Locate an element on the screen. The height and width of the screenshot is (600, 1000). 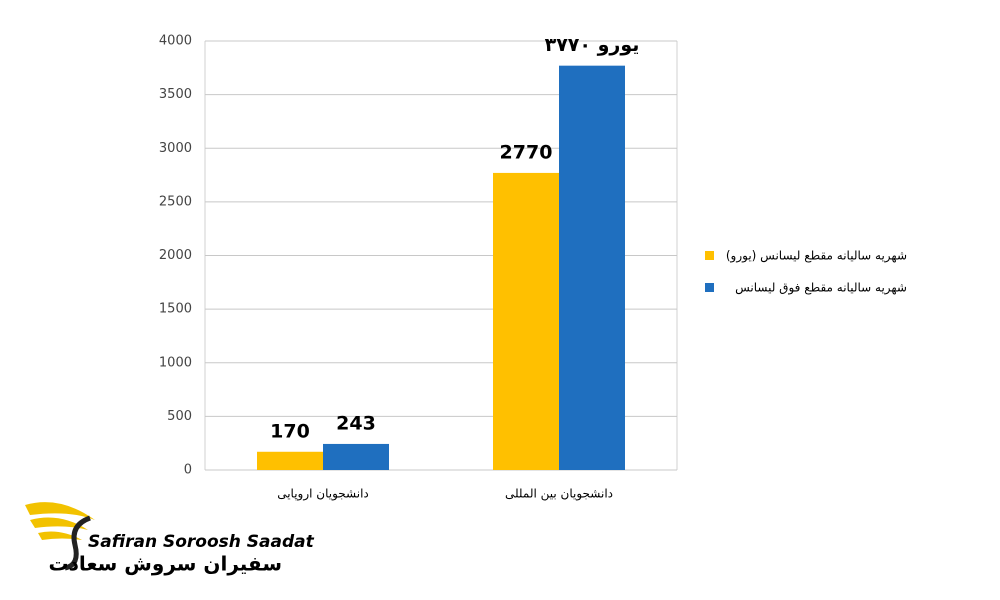
y-tick-label: 1000 is located at coordinates (175, 362).